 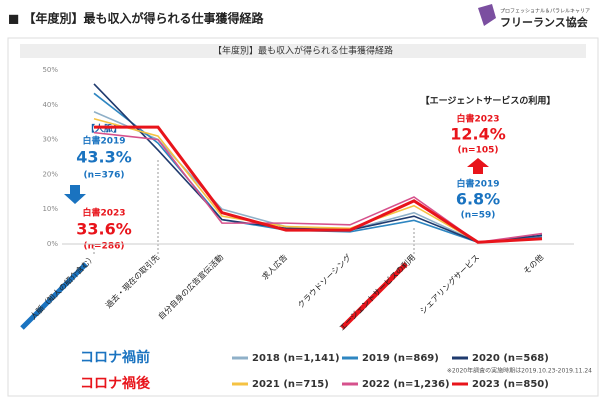 I want to click on y-tick-label: 30%, so click(x=50, y=140).